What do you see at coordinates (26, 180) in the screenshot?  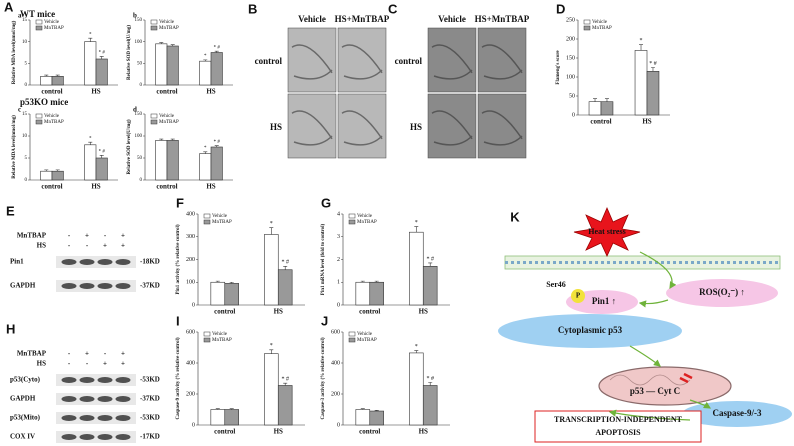 I see `y-tick-label: 0` at bounding box center [26, 180].